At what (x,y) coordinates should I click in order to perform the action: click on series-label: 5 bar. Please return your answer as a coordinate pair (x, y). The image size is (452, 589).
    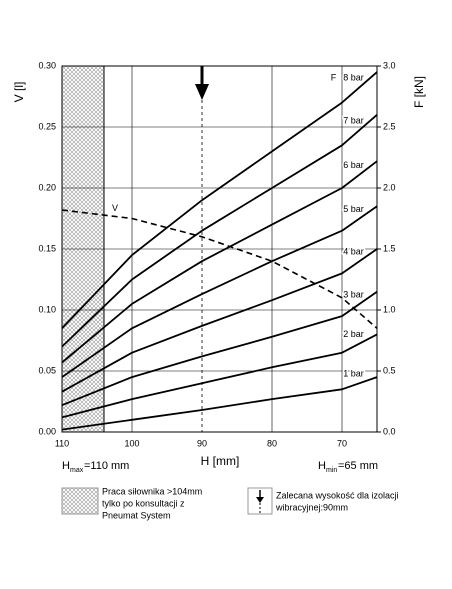
    Looking at the image, I should click on (353, 209).